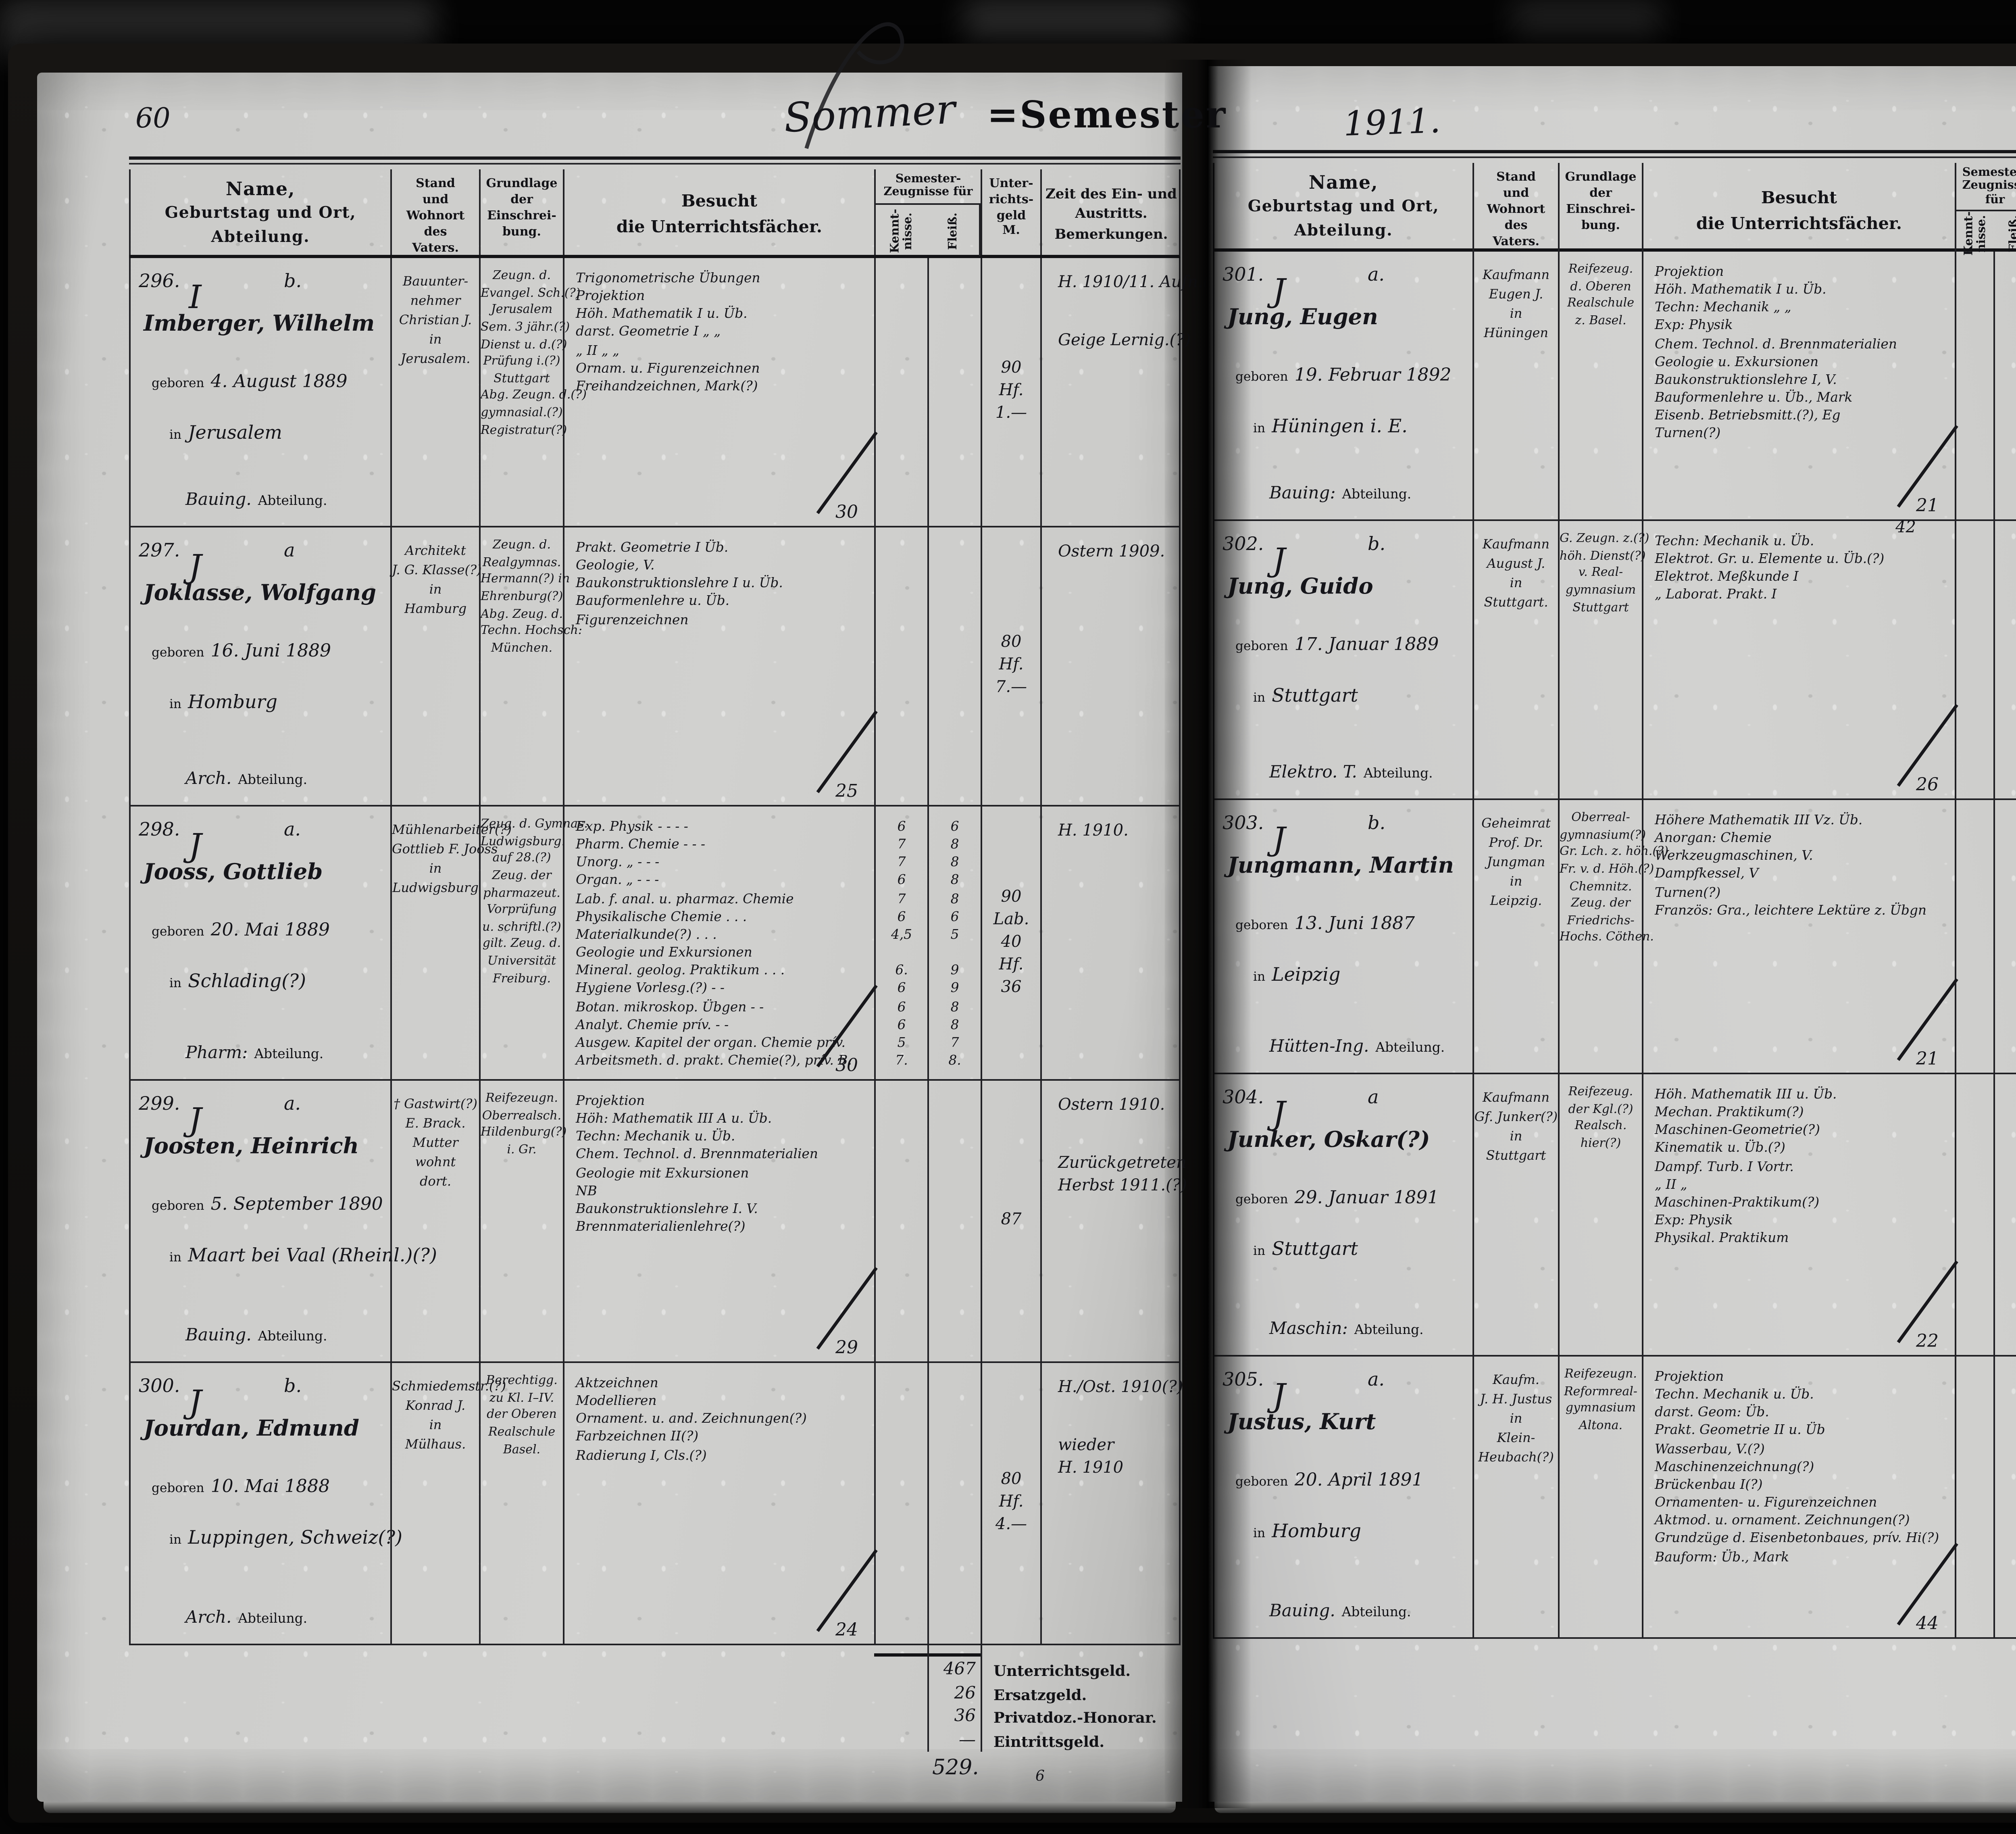  What do you see at coordinates (1091, 1469) in the screenshot?
I see `remark-line: H. 1910` at bounding box center [1091, 1469].